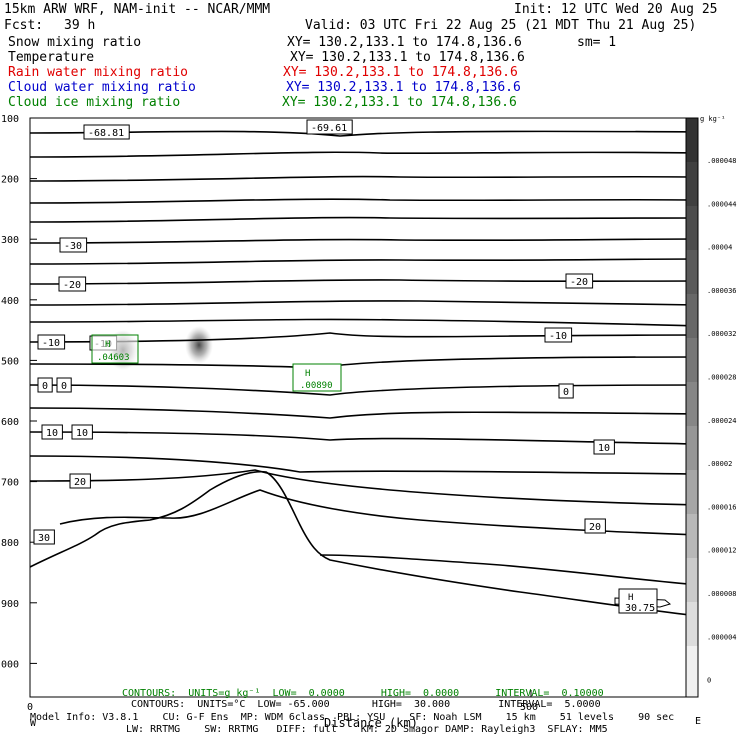 This screenshot has height=740, width=740. What do you see at coordinates (558, 336) in the screenshot?
I see `temperature-label: -10` at bounding box center [558, 336].